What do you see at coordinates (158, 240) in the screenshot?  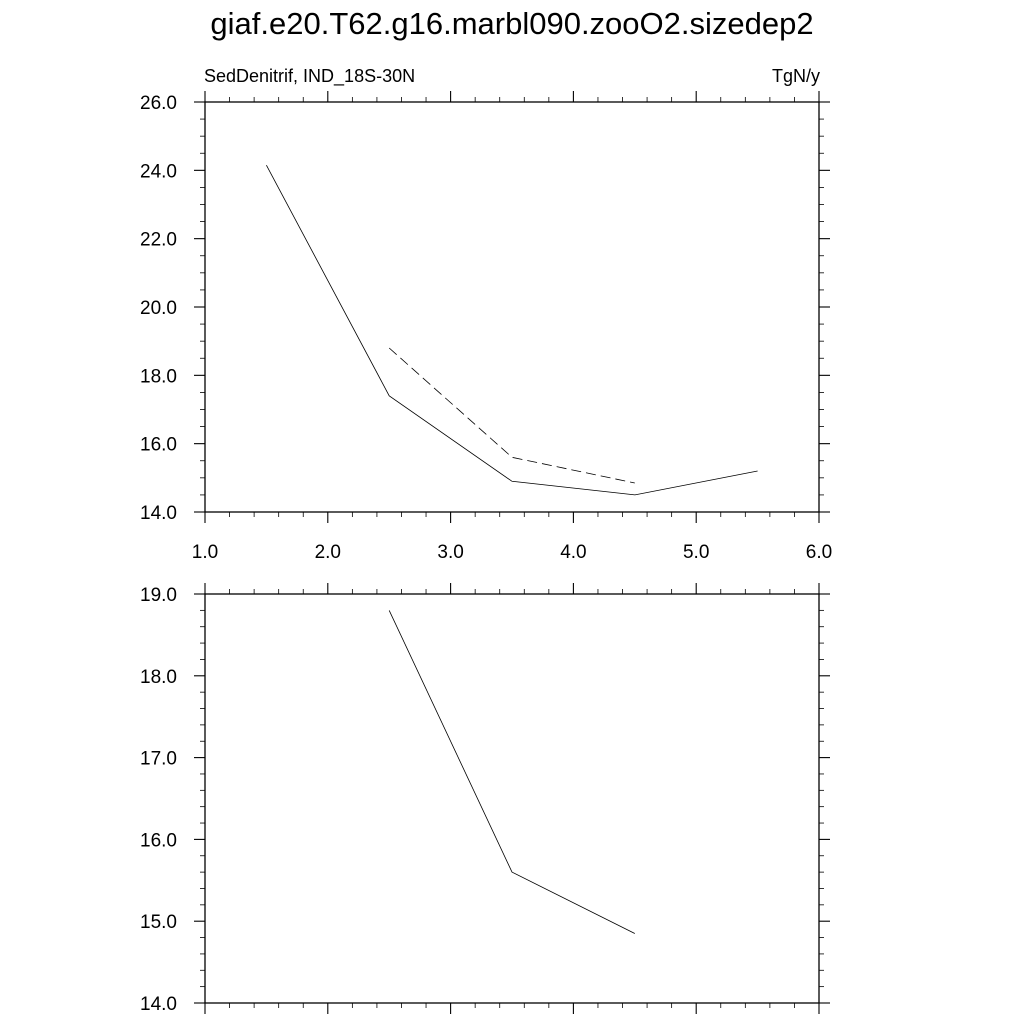 I see `y-tick-label: 22.0` at bounding box center [158, 240].